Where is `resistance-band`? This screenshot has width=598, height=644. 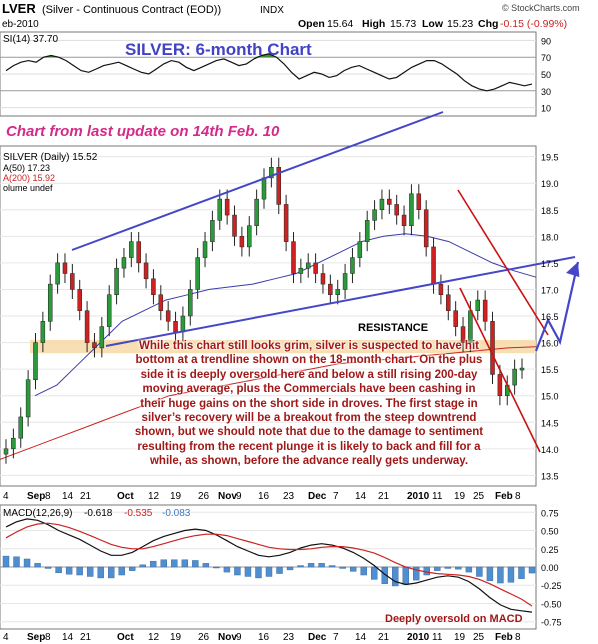 resistance-band is located at coordinates (283, 346).